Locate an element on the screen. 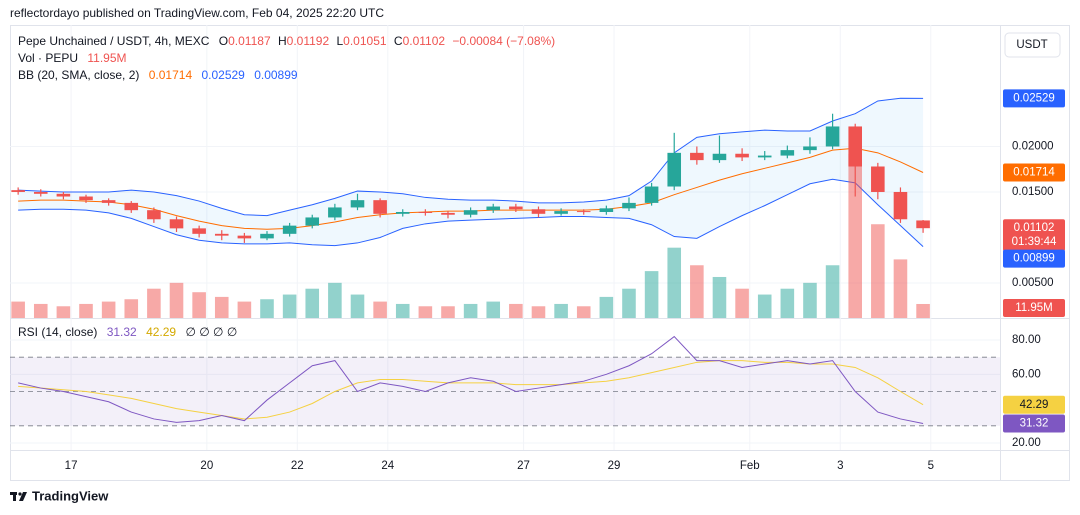 This screenshot has height=515, width=1080. bb-lower-last-box is located at coordinates (1034, 258).